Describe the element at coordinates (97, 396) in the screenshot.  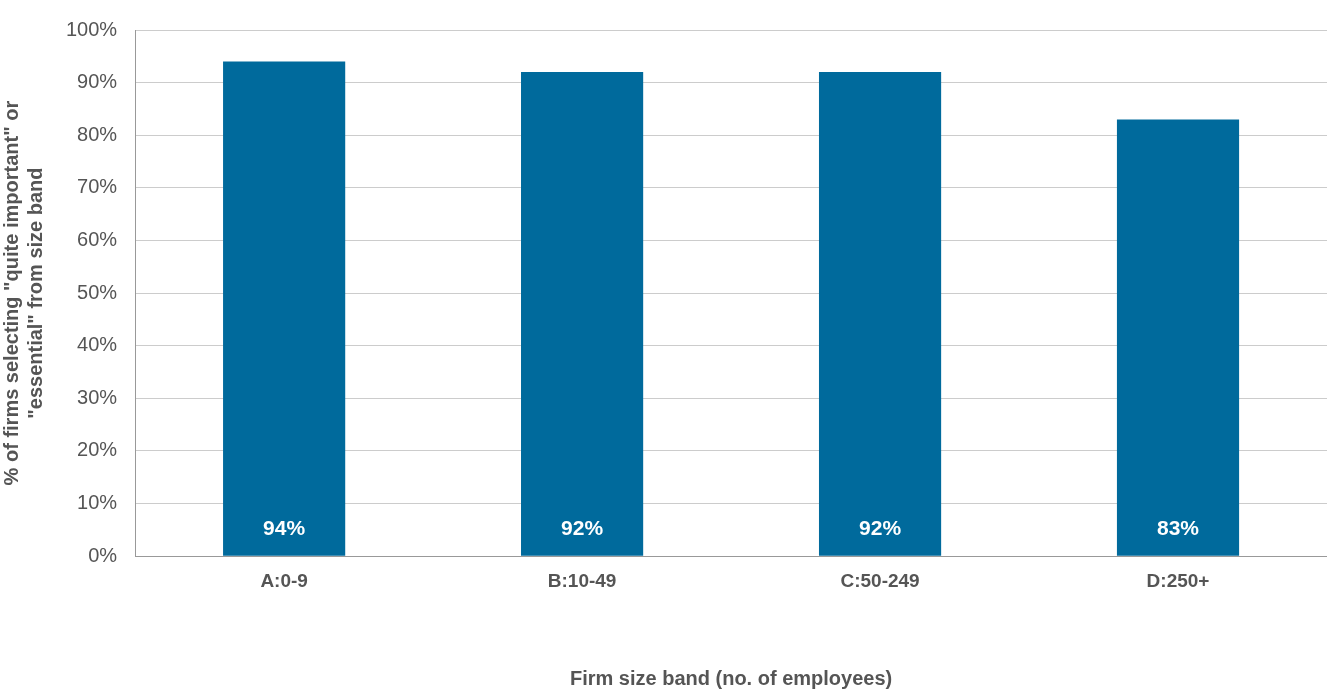
I see `y-tick-label: 30%` at that location.